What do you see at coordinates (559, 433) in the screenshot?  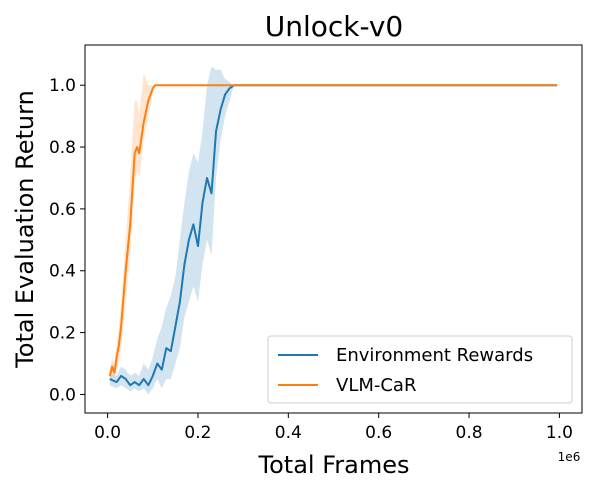 I see `x-tick-label: 1.0` at bounding box center [559, 433].